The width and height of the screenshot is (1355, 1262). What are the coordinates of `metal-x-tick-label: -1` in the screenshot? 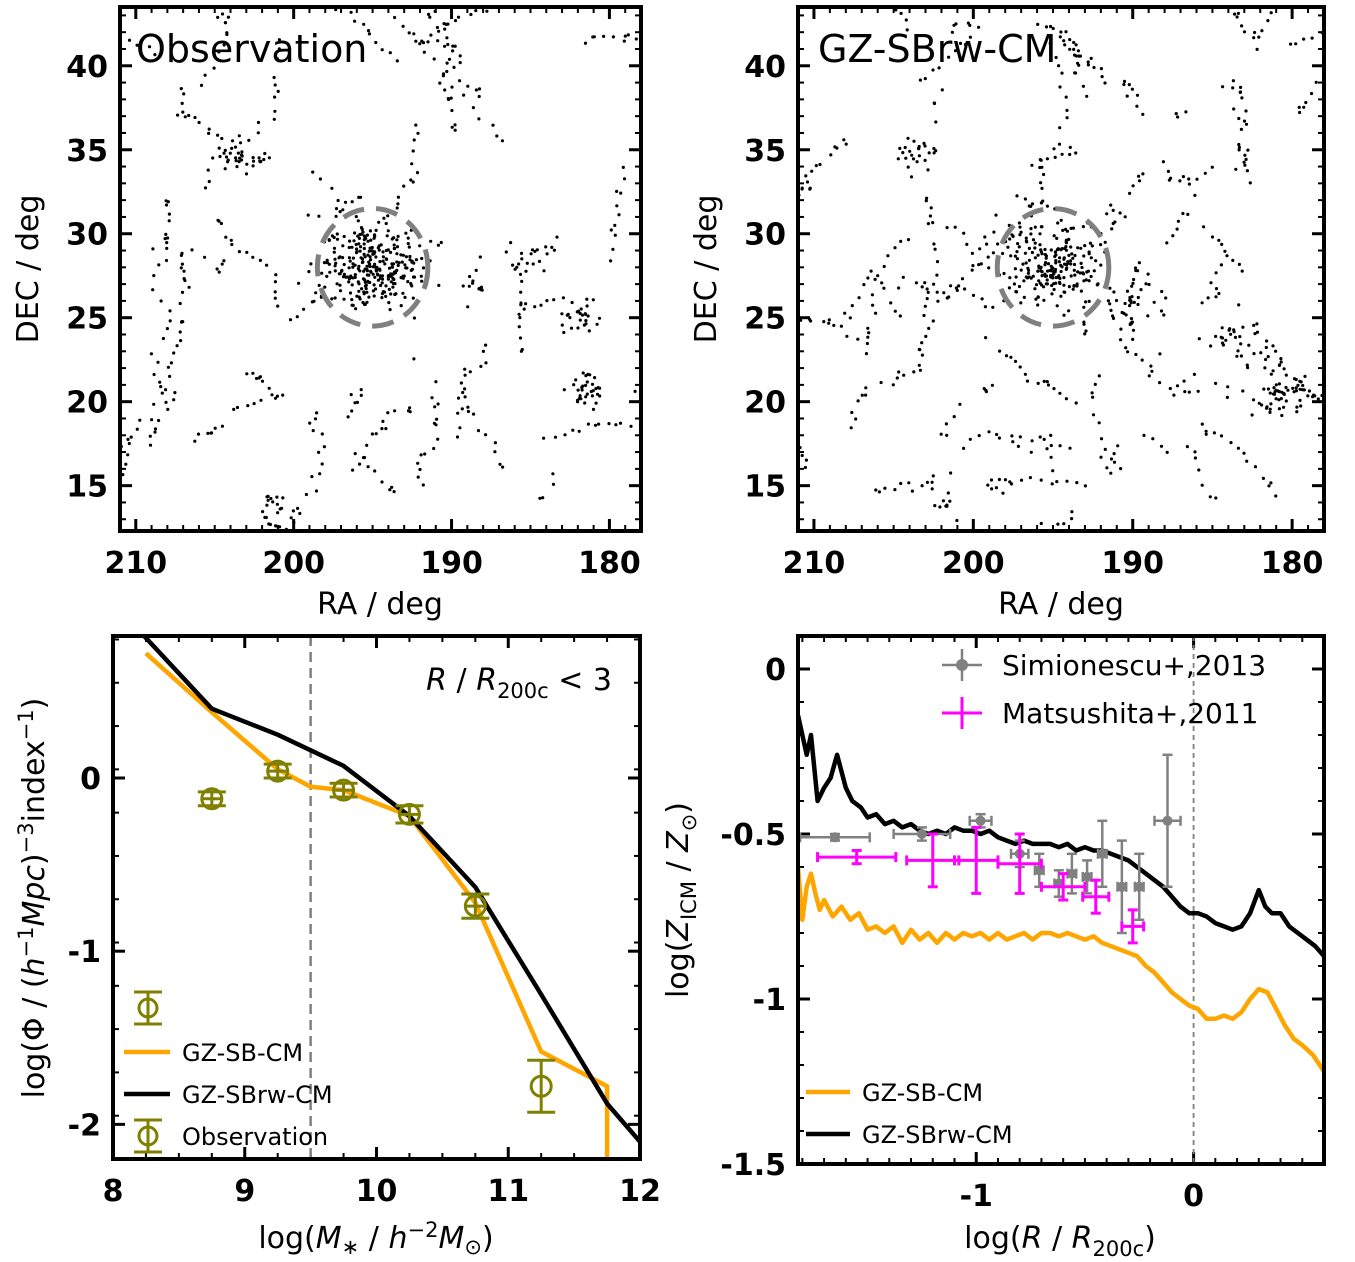 It's located at (976, 1196).